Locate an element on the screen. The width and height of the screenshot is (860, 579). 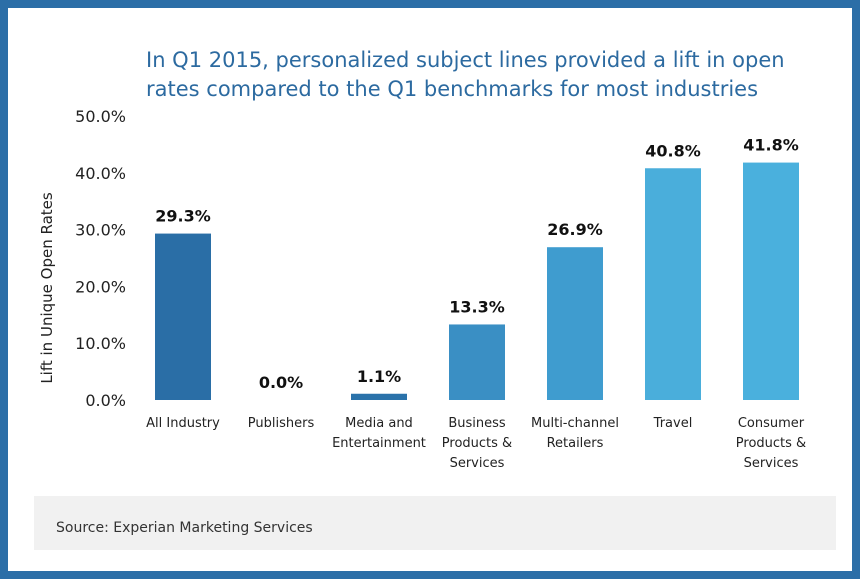
y-tick-label: 20.0% is located at coordinates (100, 286).